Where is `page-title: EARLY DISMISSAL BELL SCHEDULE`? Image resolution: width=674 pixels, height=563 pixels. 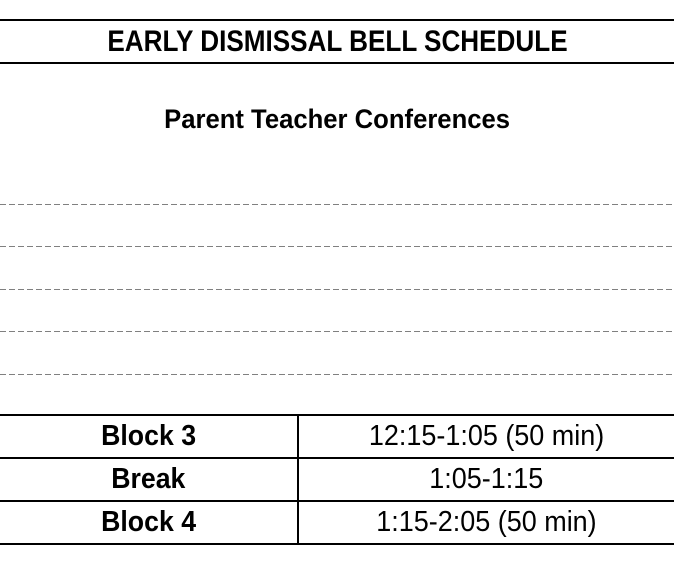 page-title: EARLY DISMISSAL BELL SCHEDULE is located at coordinates (337, 41).